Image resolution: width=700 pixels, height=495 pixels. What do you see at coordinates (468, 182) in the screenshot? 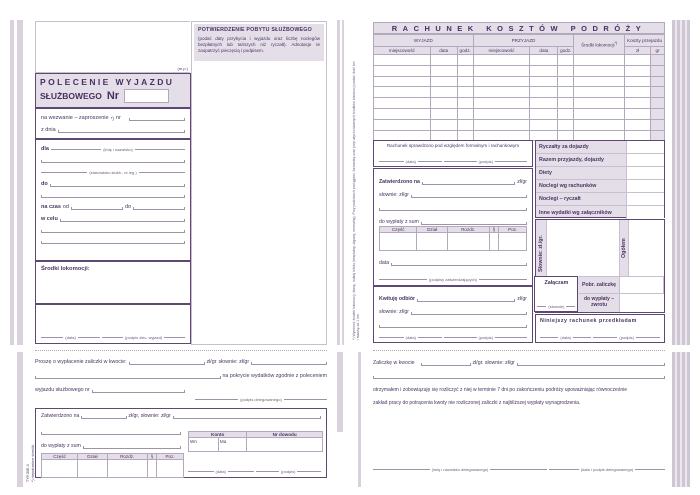
I see `approved-amount-field` at bounding box center [468, 182].